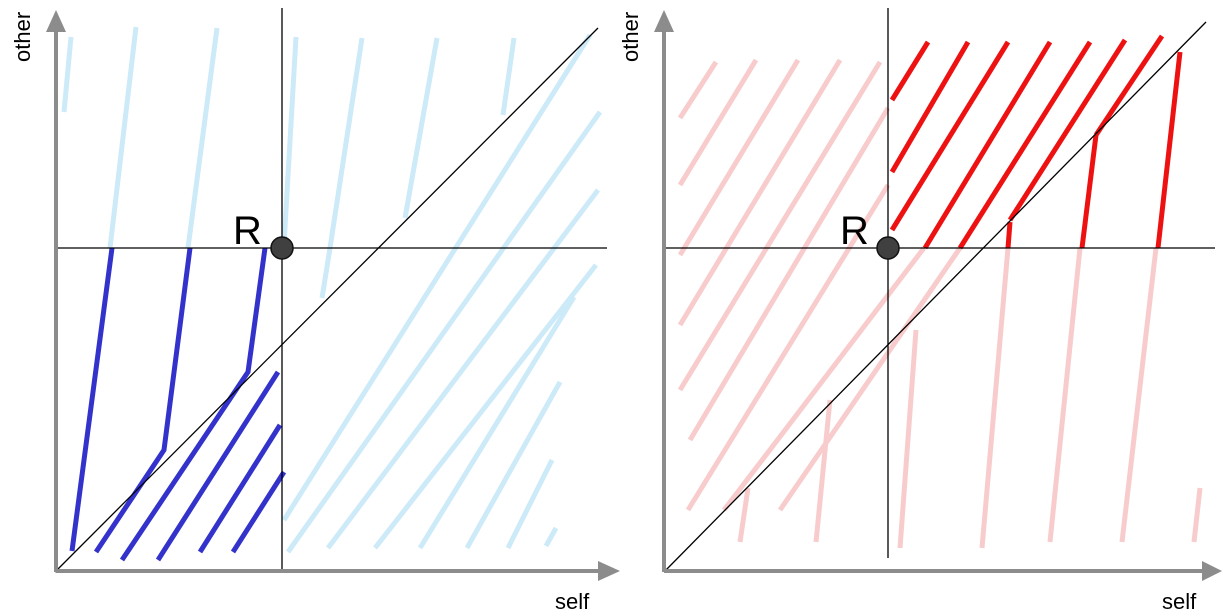 This screenshot has width=1223, height=616. Describe the element at coordinates (630, 37) in the screenshot. I see `right-y-axis-label: other` at that location.